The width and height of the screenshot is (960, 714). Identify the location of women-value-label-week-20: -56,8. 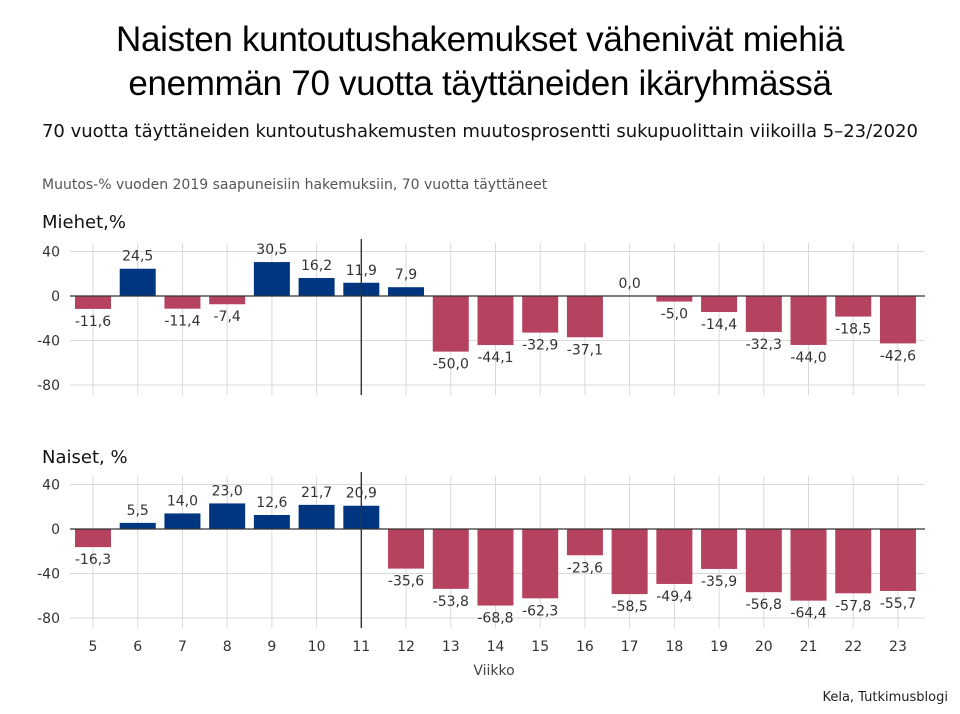
(764, 605).